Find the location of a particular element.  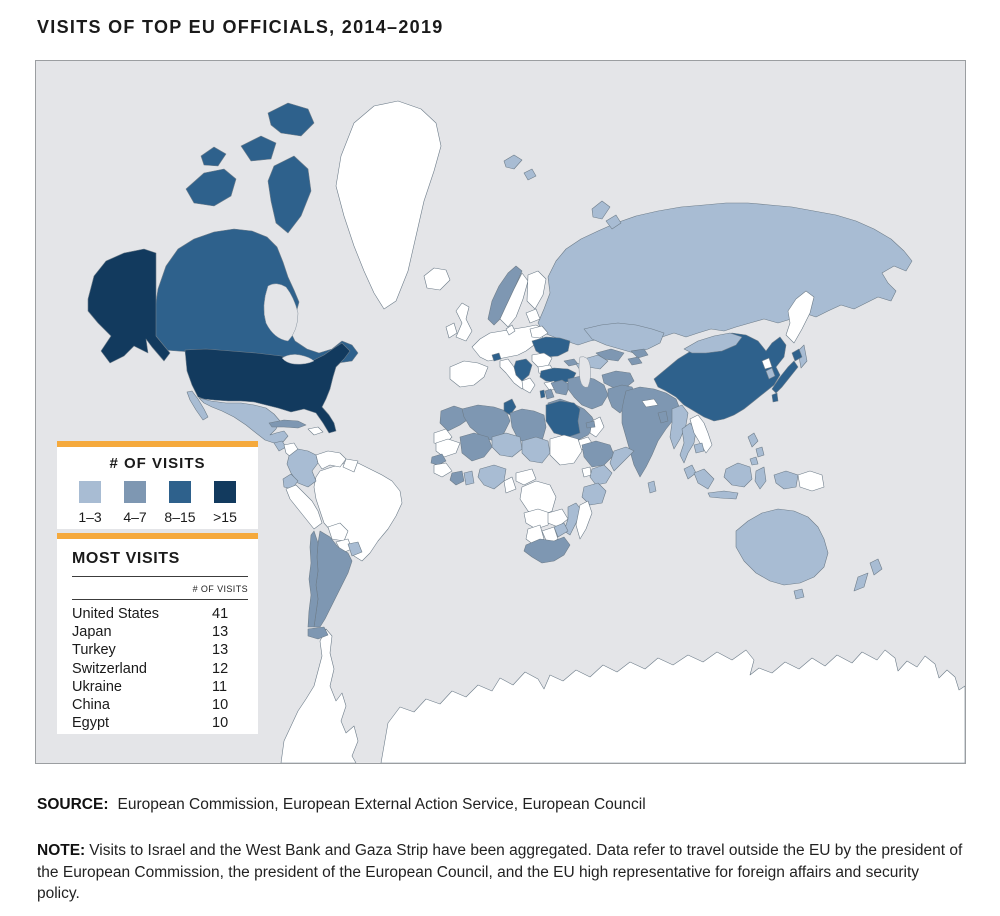

legend-category-1: 1–3 is located at coordinates (90, 503).